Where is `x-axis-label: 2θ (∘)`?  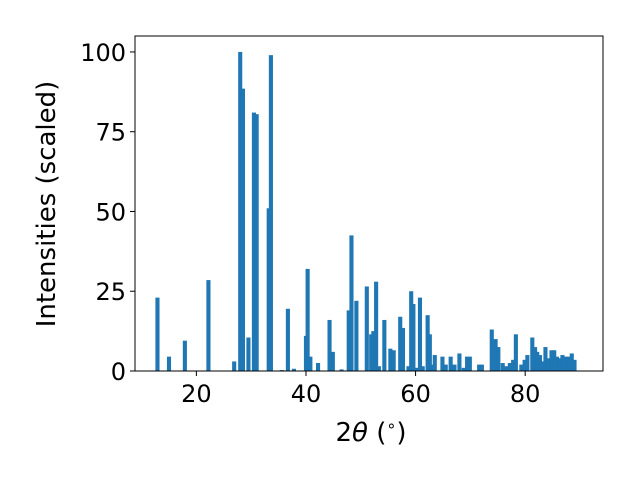 x-axis-label: 2θ (∘) is located at coordinates (370, 432).